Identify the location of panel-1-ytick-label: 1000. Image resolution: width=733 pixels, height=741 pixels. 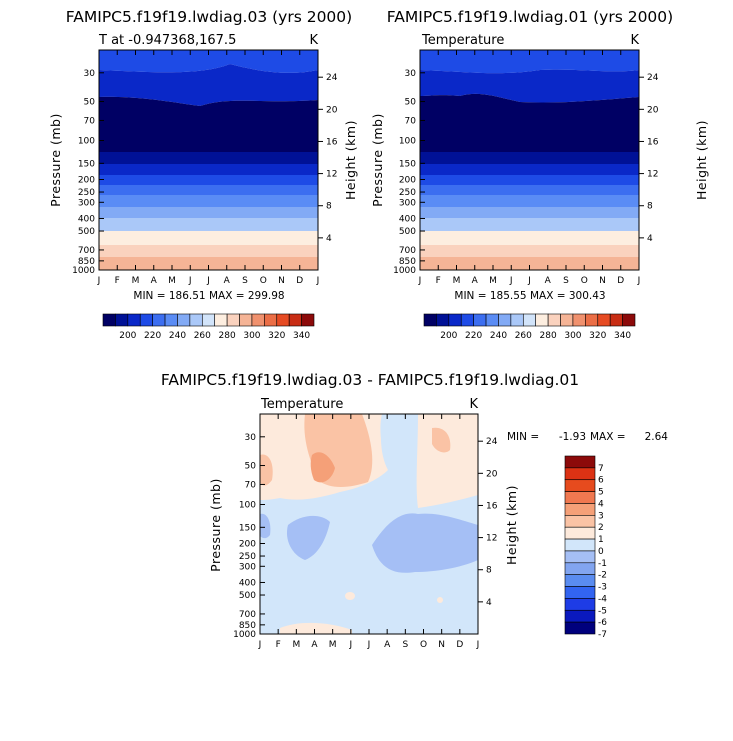
(83, 271).